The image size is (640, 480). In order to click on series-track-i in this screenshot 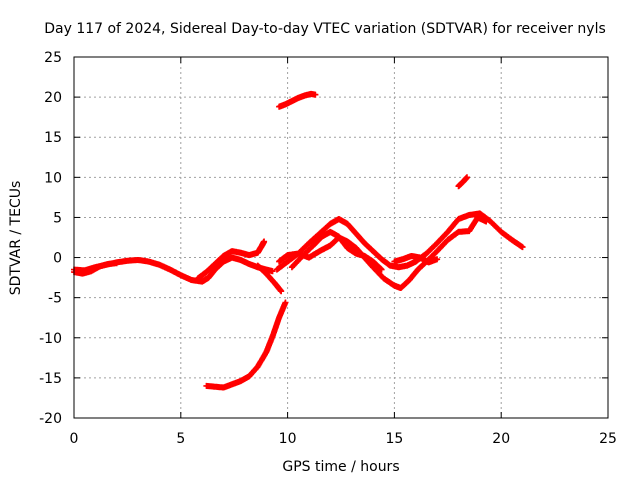, I will do `click(383, 252)`.